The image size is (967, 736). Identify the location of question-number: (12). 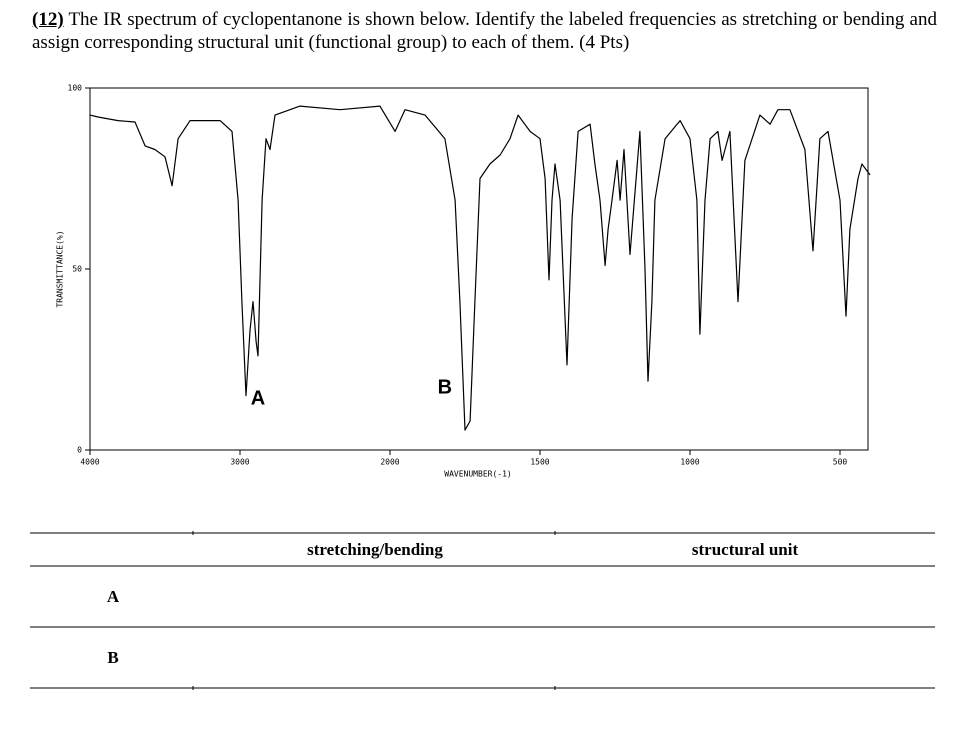
(48, 19).